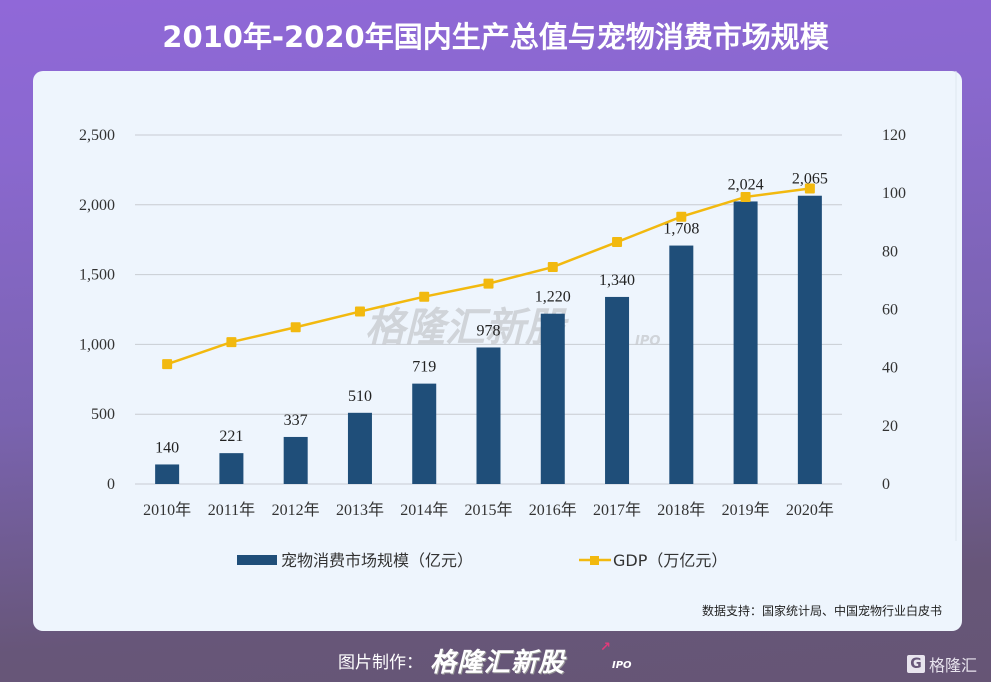  I want to click on right-axis-tick-label: 100, so click(894, 193).